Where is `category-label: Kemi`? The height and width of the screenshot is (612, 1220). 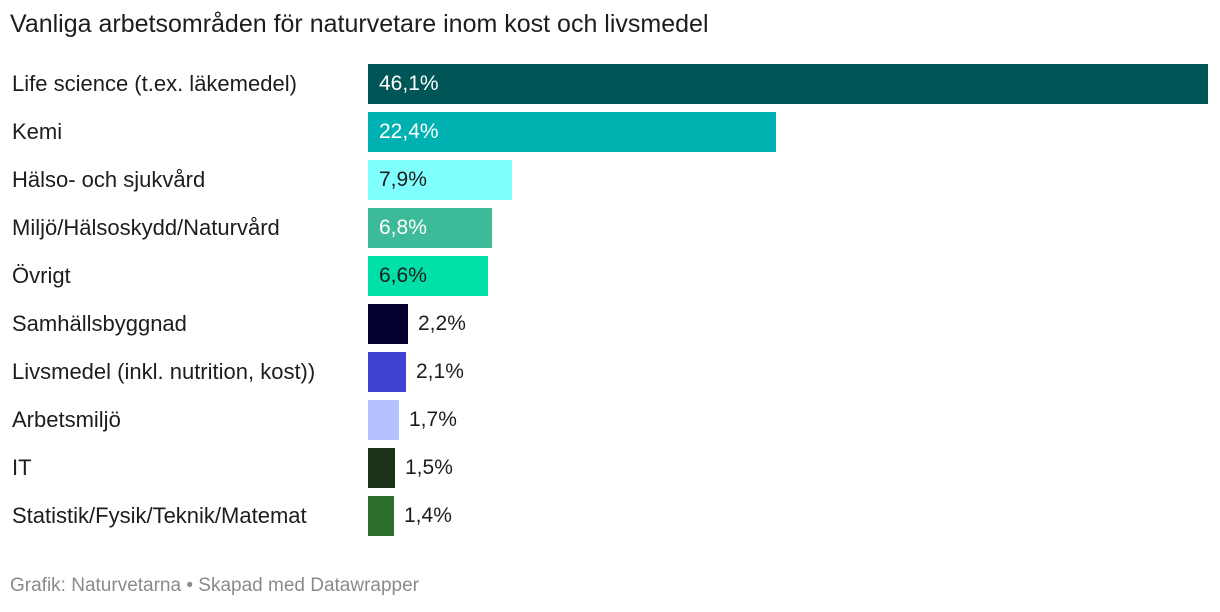
category-label: Kemi is located at coordinates (37, 131).